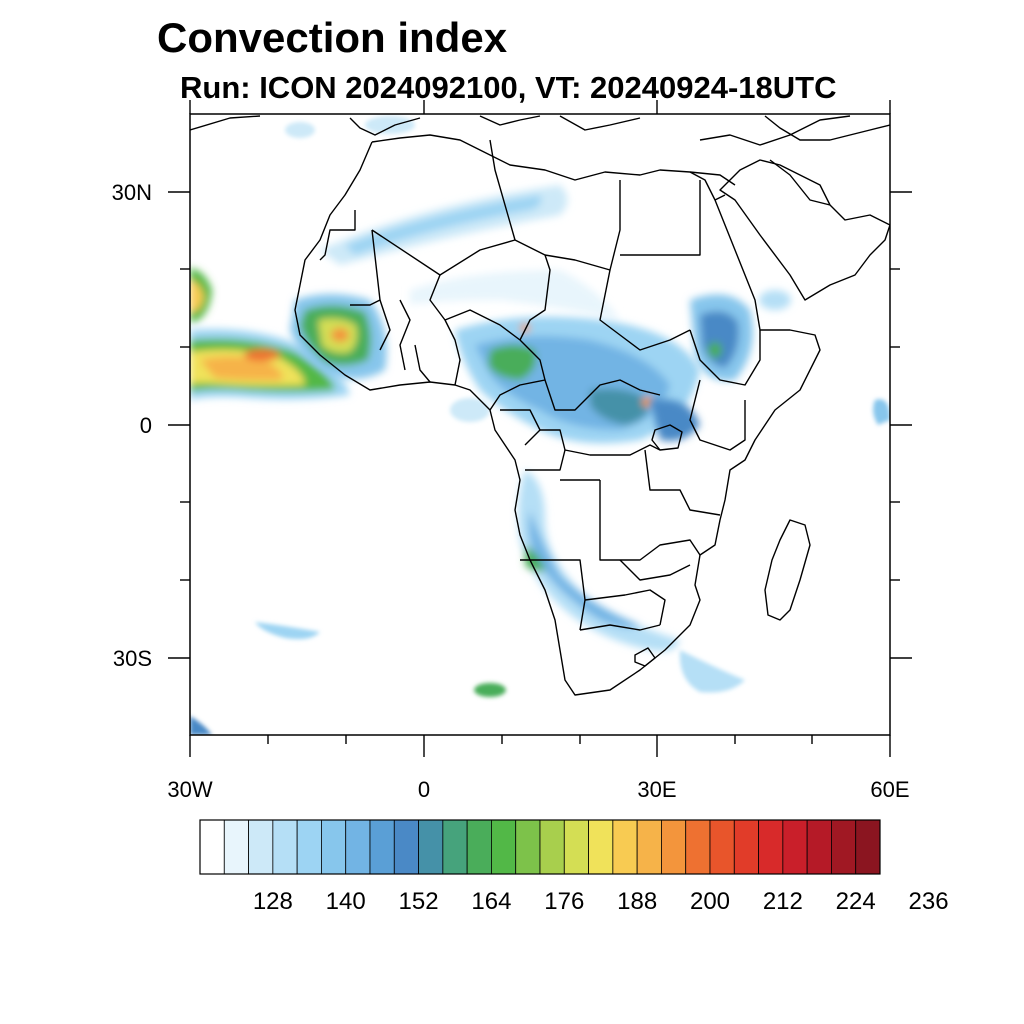  Describe the element at coordinates (564, 901) in the screenshot. I see `colorbar-tick-label: 176` at that location.